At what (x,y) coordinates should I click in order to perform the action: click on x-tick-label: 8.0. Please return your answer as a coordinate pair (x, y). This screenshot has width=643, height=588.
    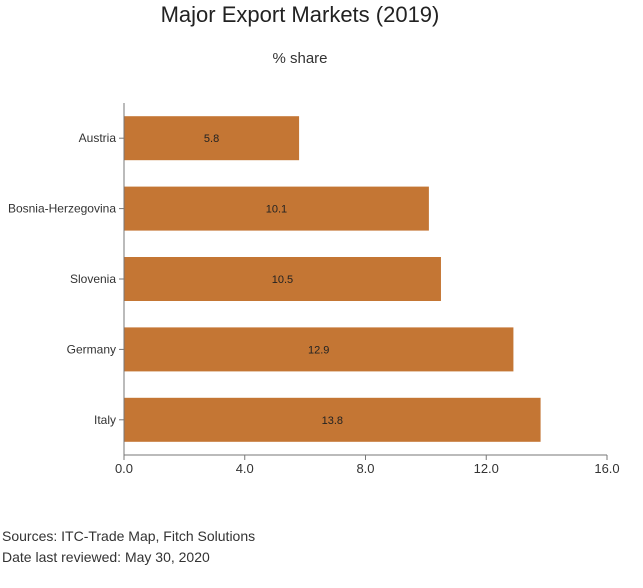
    Looking at the image, I should click on (365, 468).